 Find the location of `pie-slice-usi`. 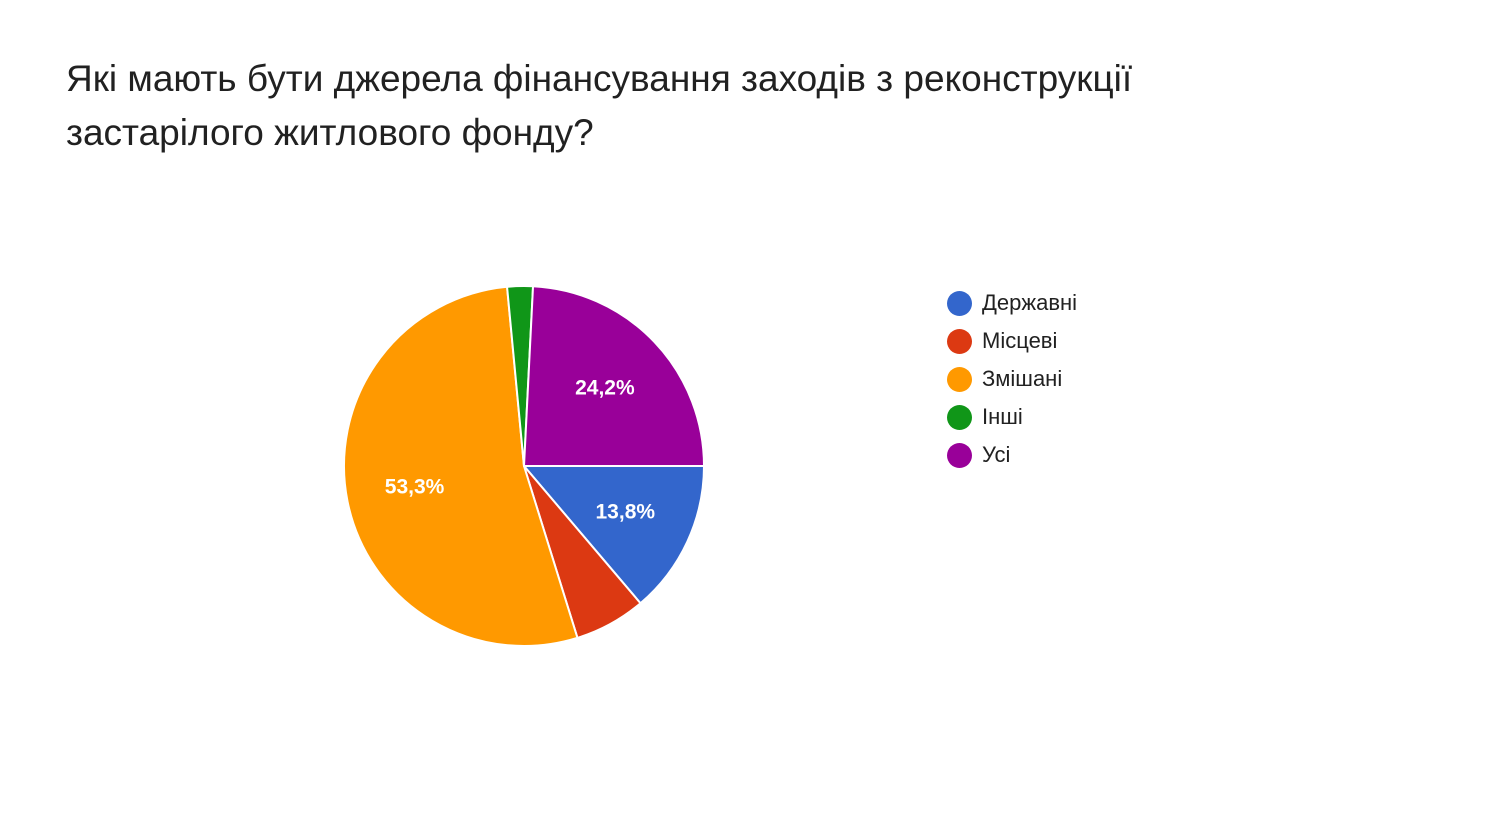

pie-slice-usi is located at coordinates (614, 376).